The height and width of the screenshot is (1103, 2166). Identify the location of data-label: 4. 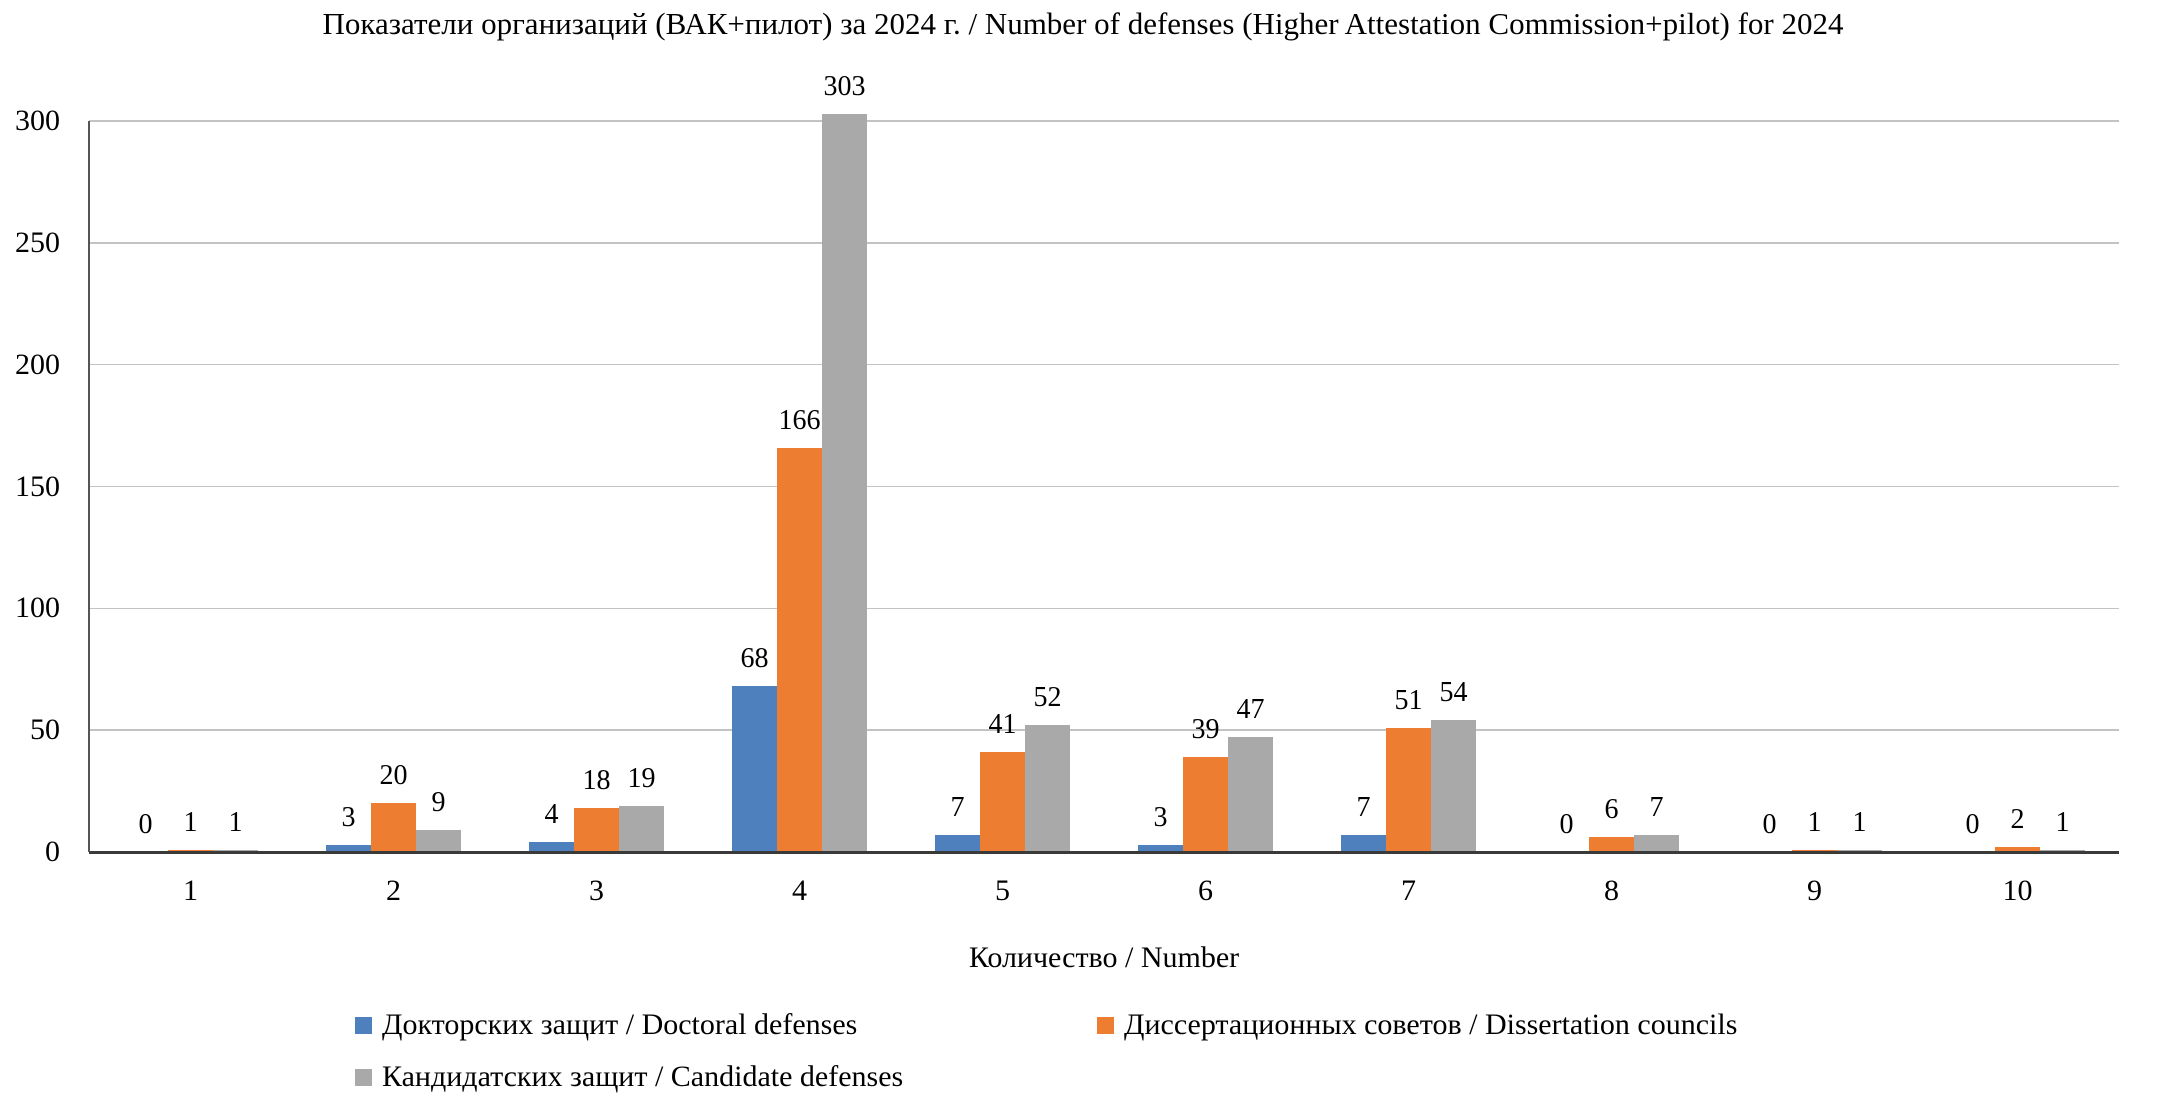
(551, 815).